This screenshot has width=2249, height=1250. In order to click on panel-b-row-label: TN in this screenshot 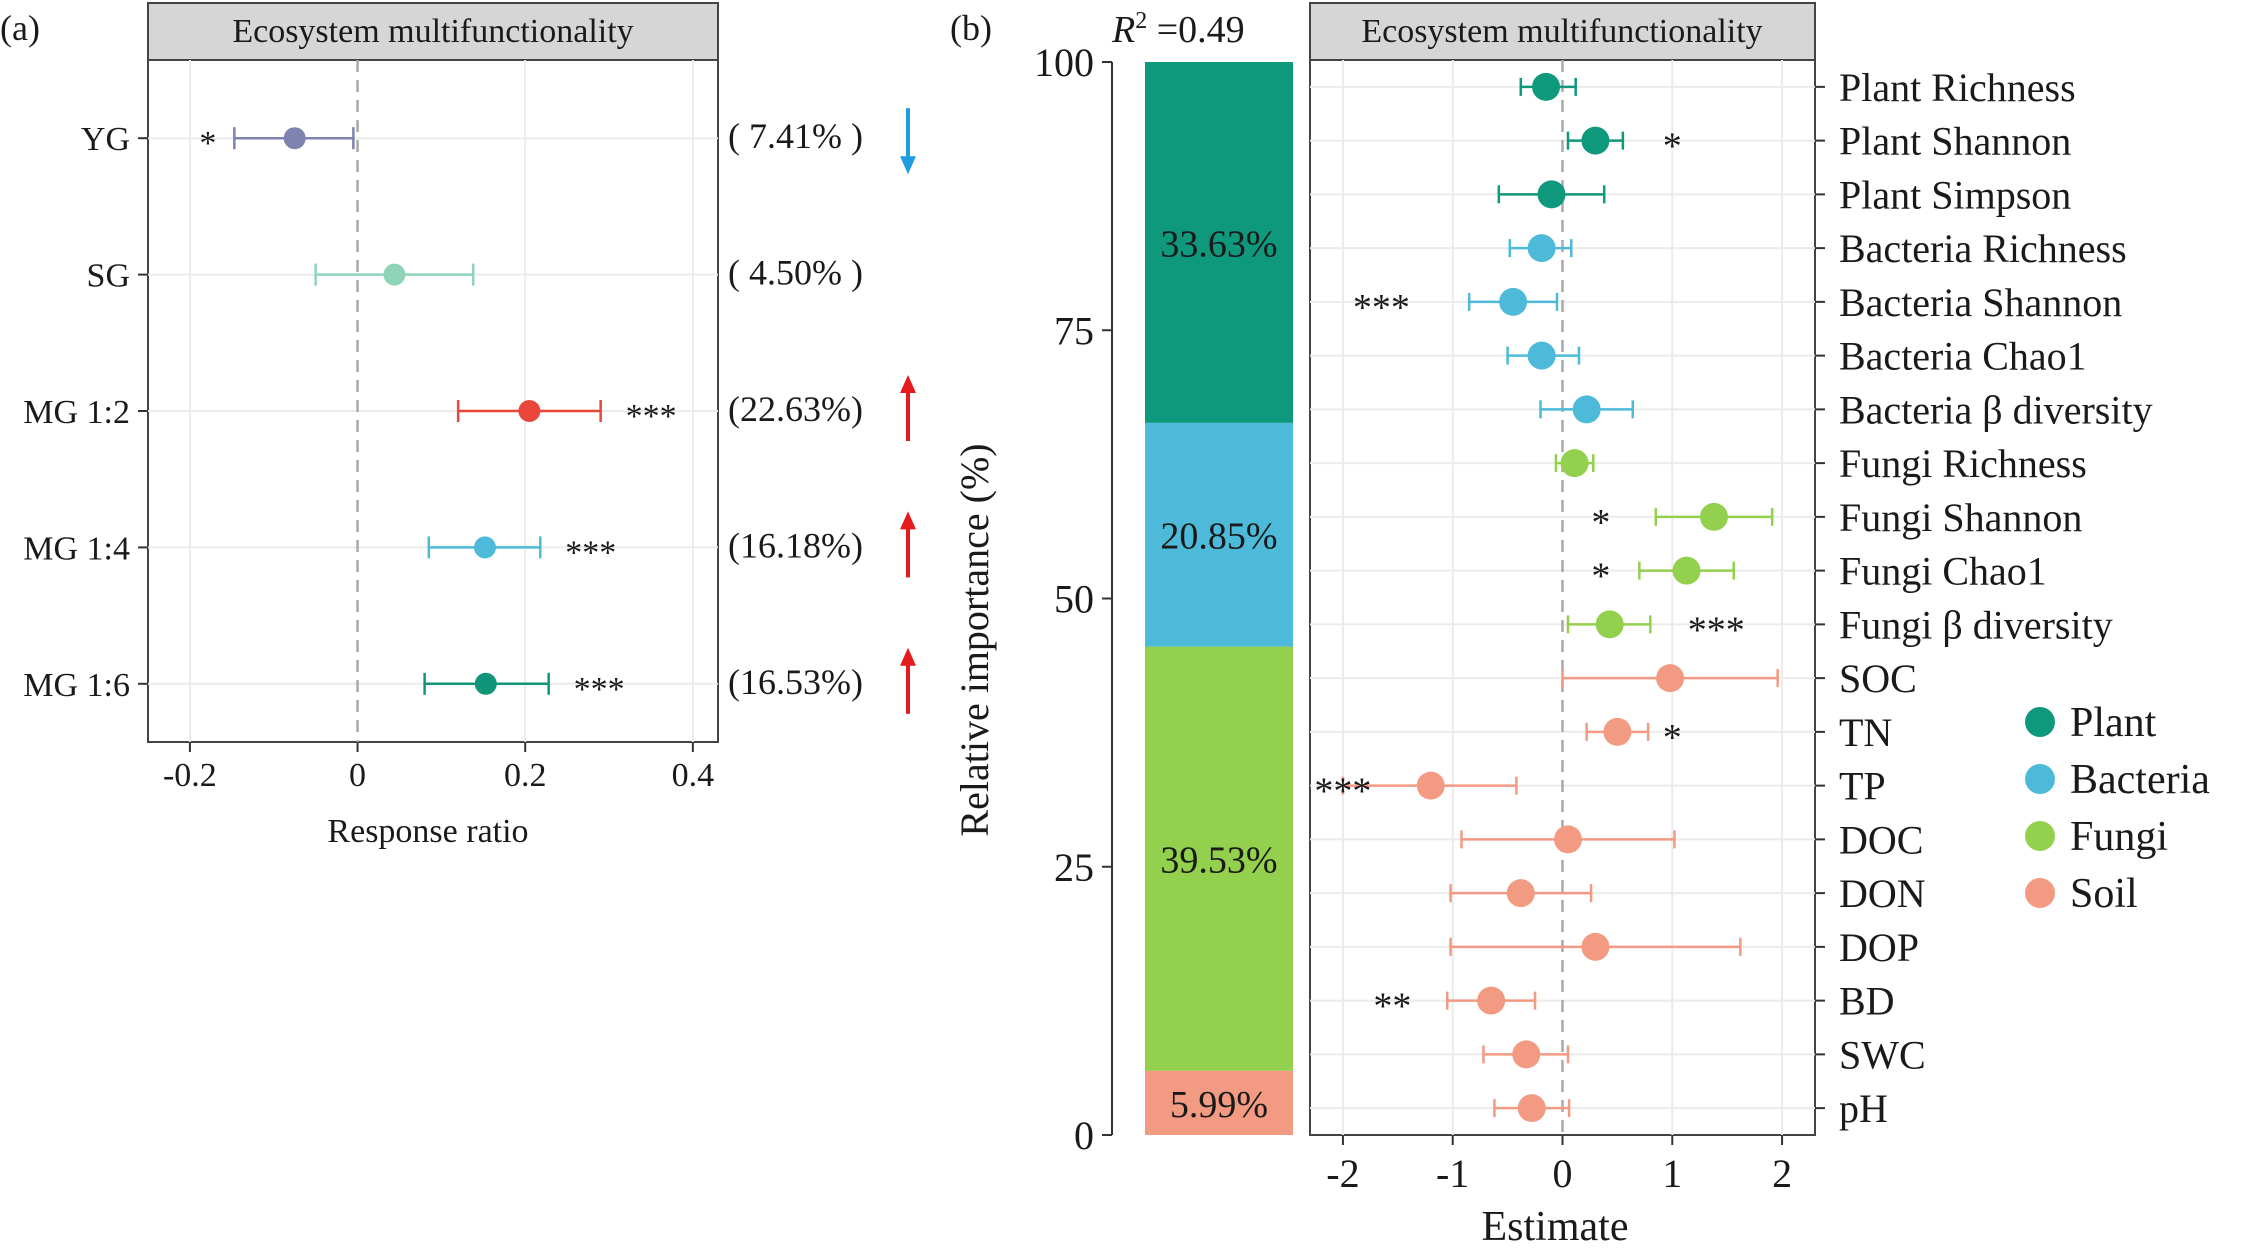, I will do `click(1865, 732)`.